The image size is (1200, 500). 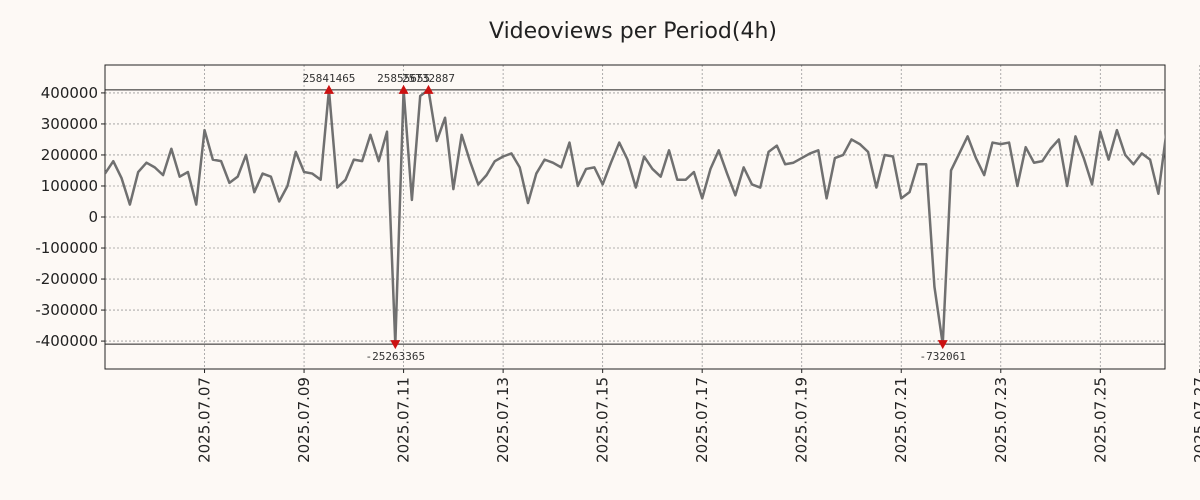 What do you see at coordinates (69, 93) in the screenshot?
I see `y-tick-label: 400000` at bounding box center [69, 93].